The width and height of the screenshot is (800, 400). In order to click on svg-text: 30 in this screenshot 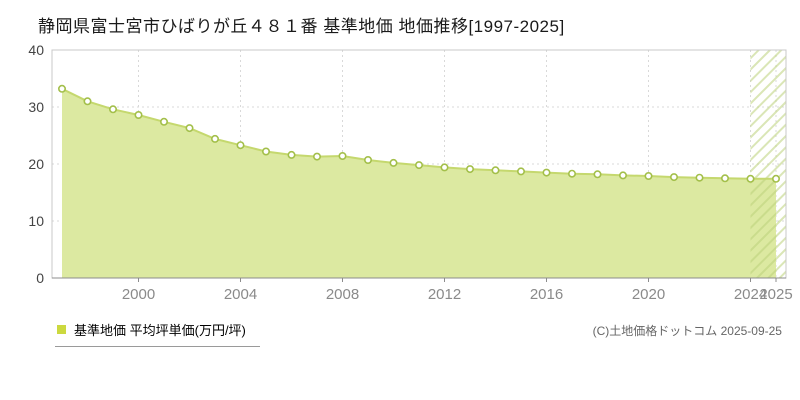, I will do `click(36, 107)`.